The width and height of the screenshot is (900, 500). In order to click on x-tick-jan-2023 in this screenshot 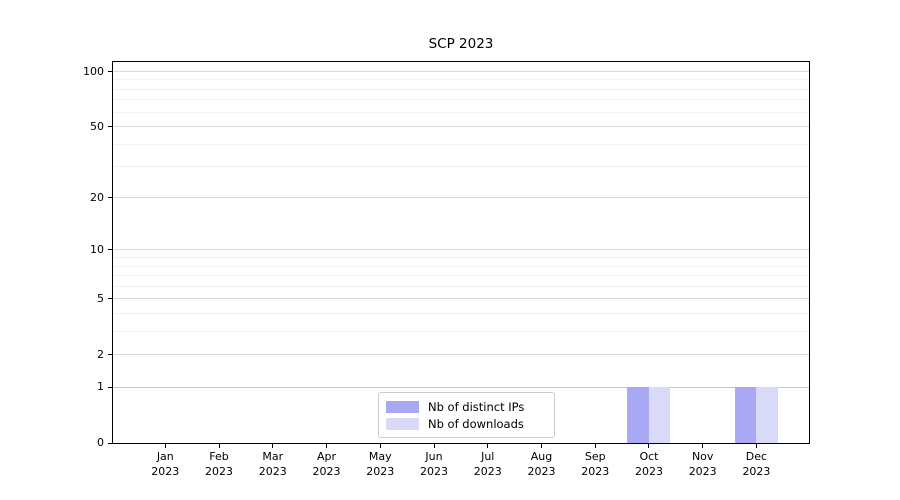, I will do `click(165, 446)`.